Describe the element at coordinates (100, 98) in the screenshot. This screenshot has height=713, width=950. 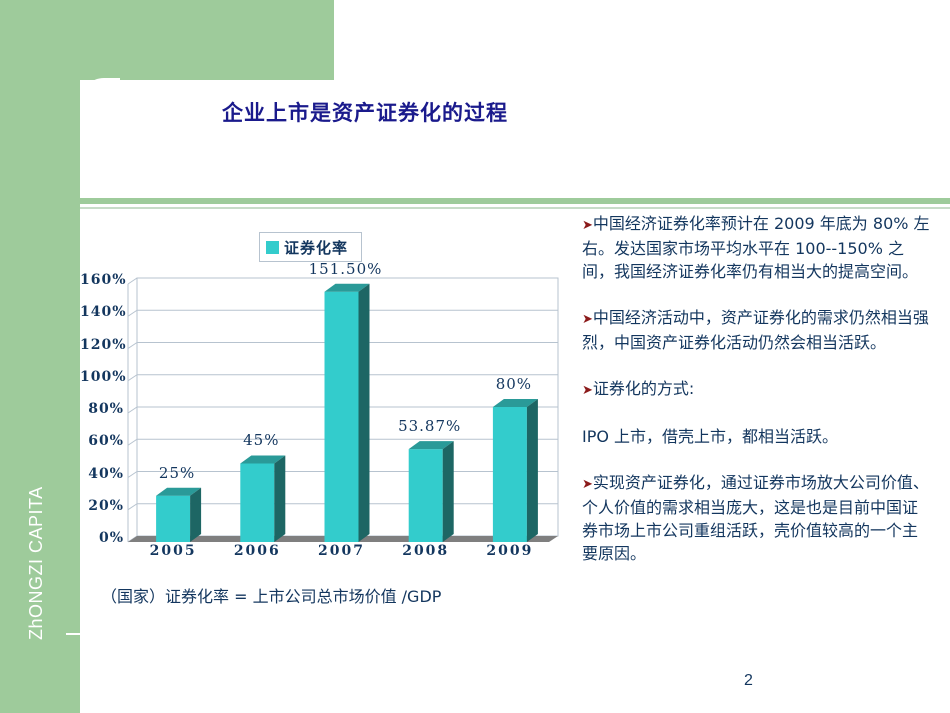
I see `rounded-corner` at that location.